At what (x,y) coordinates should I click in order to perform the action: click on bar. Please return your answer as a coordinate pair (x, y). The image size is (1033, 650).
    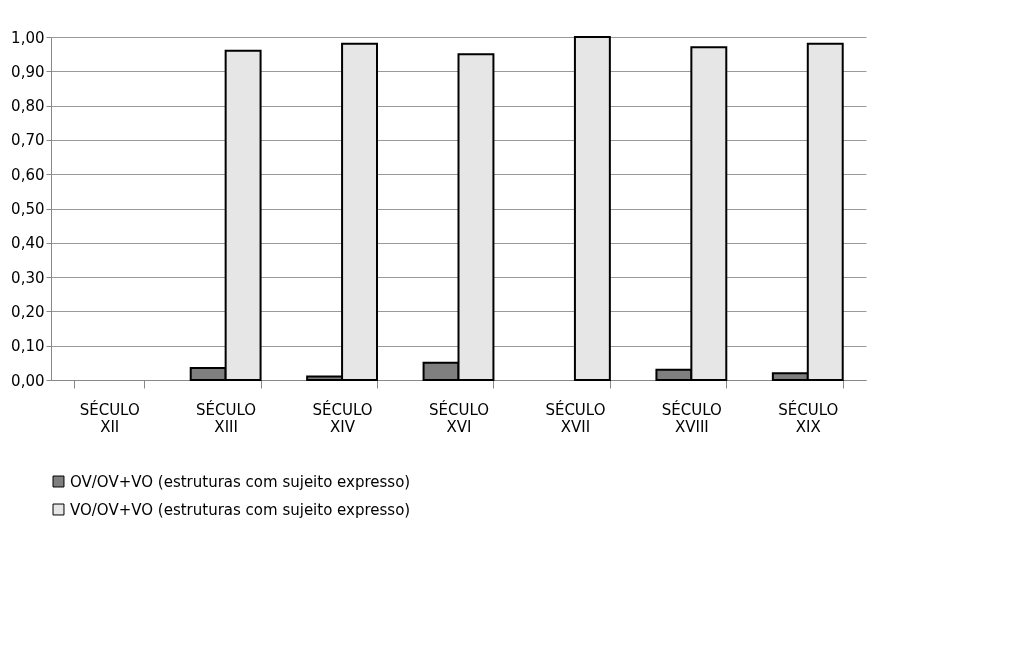
    Looking at the image, I should click on (592, 208).